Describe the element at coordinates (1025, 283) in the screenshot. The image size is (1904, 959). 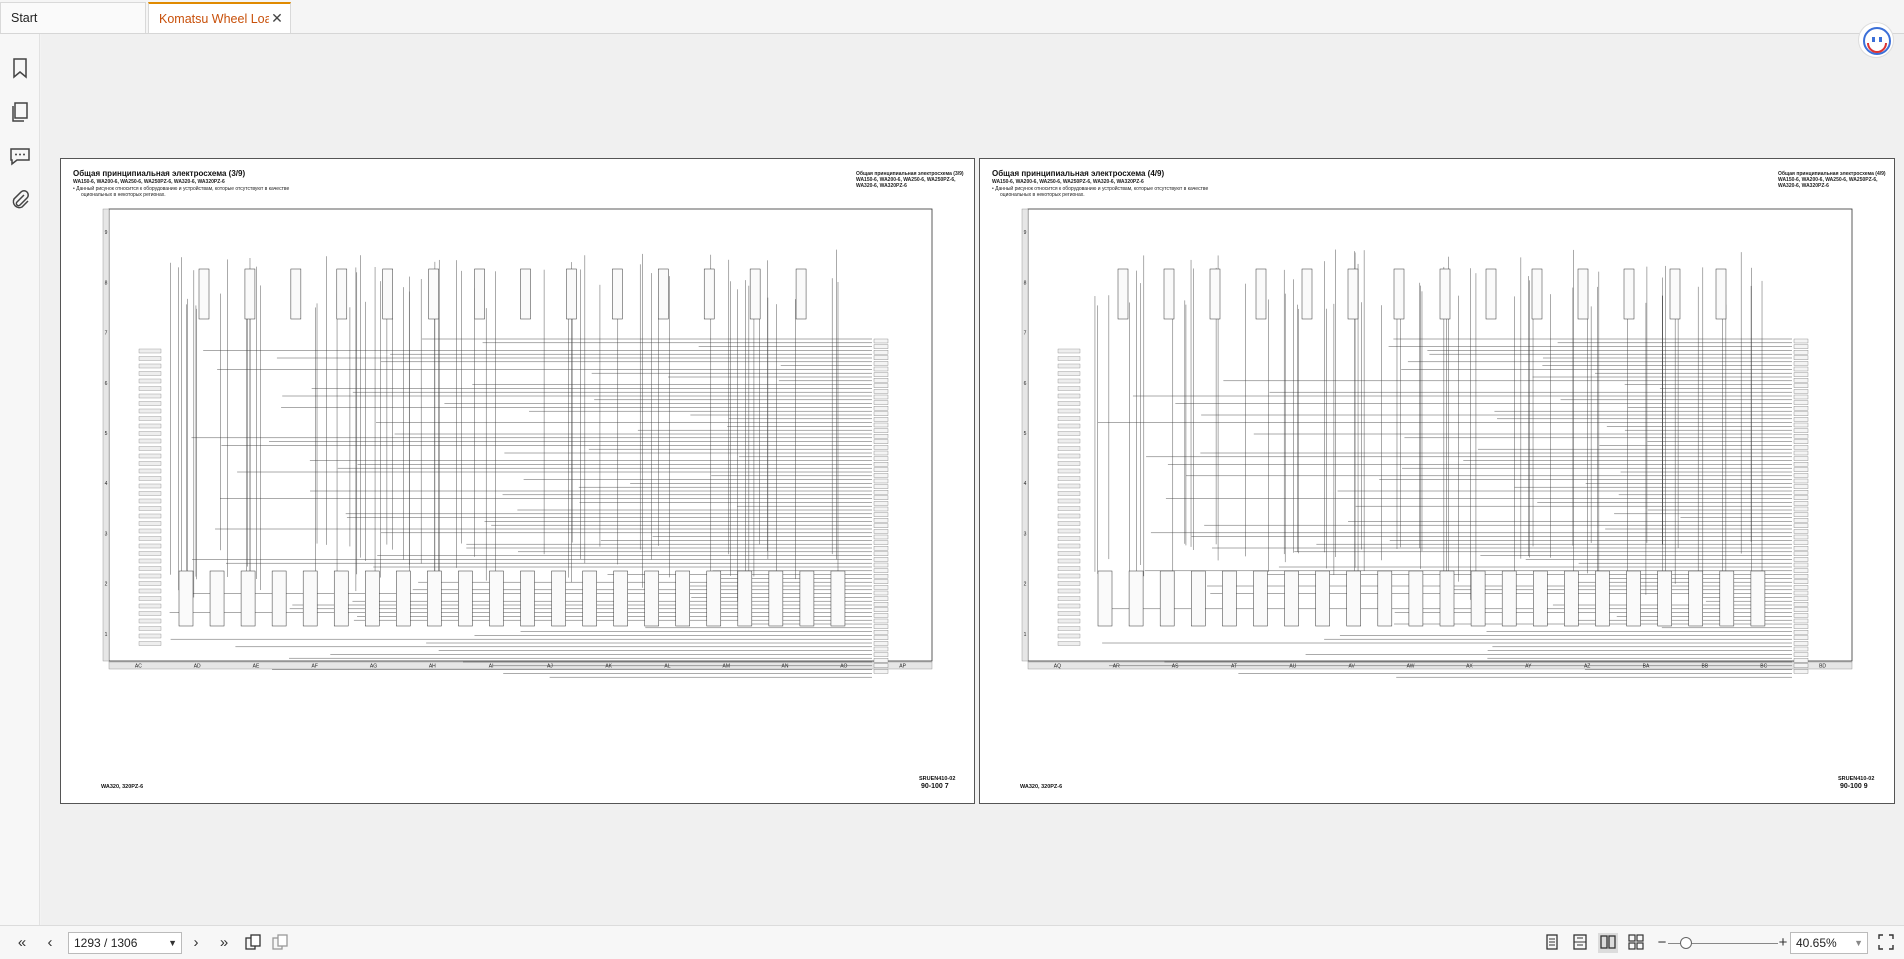
I see `grid-row-label: 8` at that location.